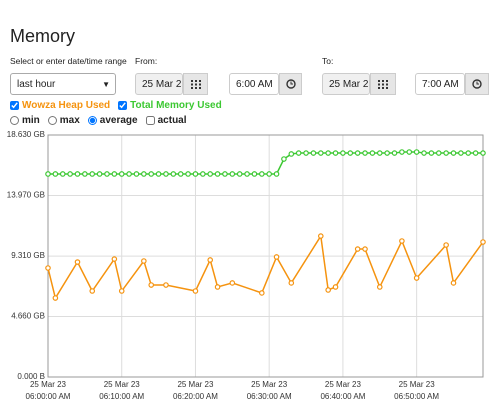 The width and height of the screenshot is (500, 403). Describe the element at coordinates (172, 120) in the screenshot. I see `actual-label: actual` at that location.